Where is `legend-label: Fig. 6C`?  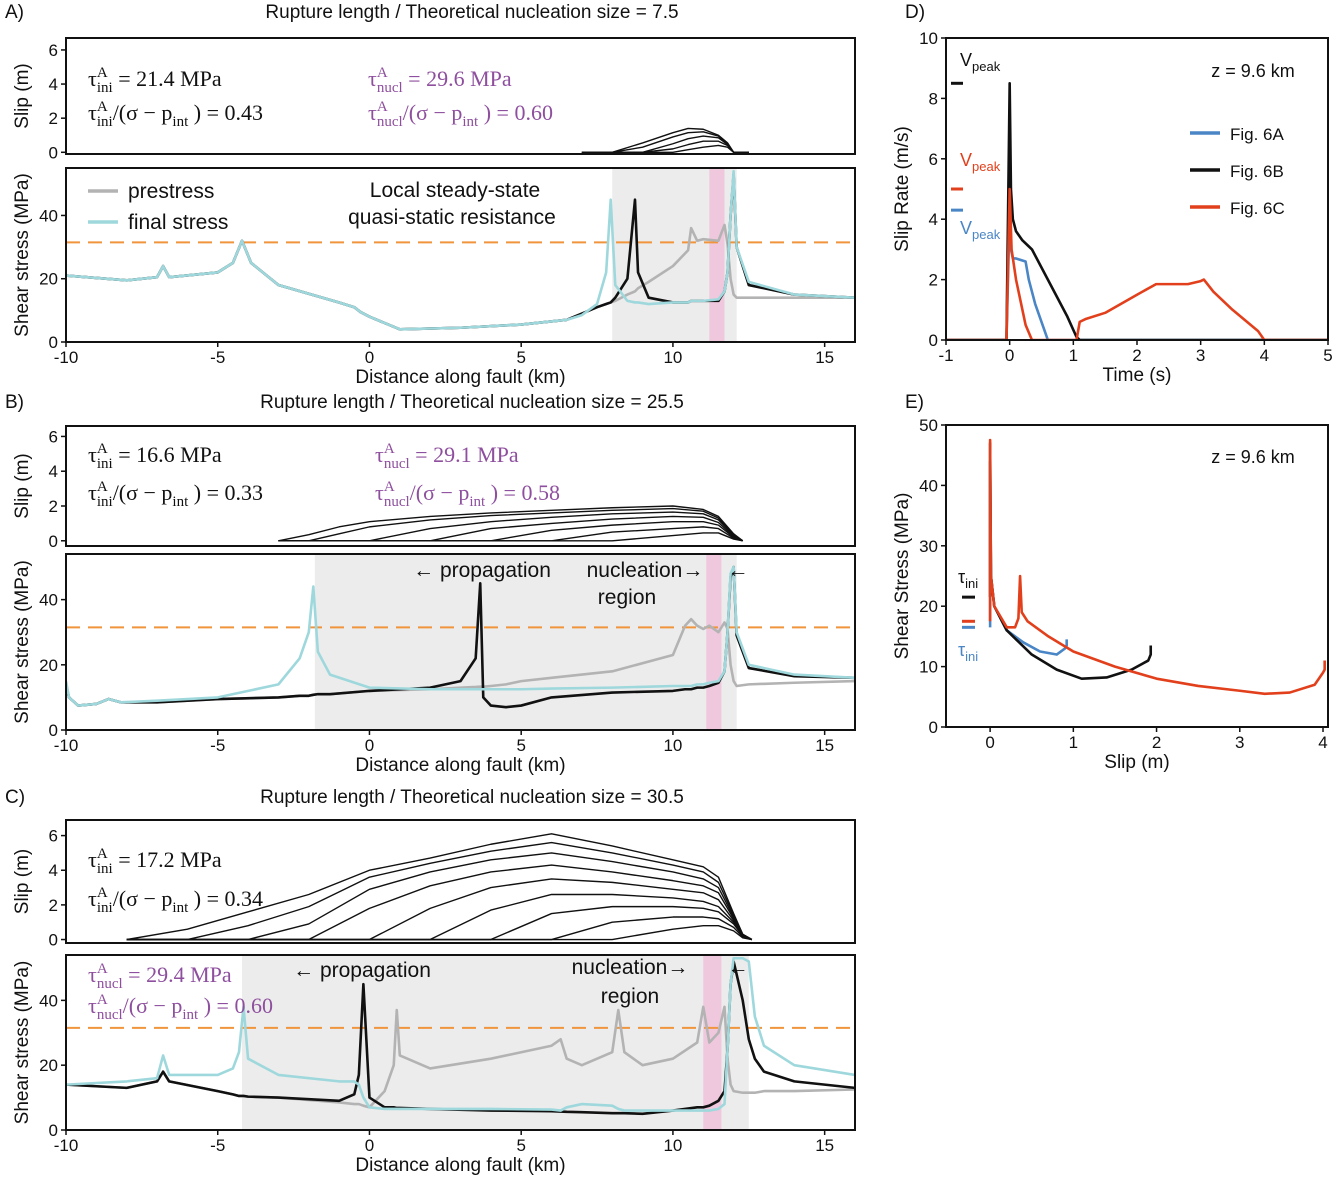 legend-label: Fig. 6C is located at coordinates (1257, 208).